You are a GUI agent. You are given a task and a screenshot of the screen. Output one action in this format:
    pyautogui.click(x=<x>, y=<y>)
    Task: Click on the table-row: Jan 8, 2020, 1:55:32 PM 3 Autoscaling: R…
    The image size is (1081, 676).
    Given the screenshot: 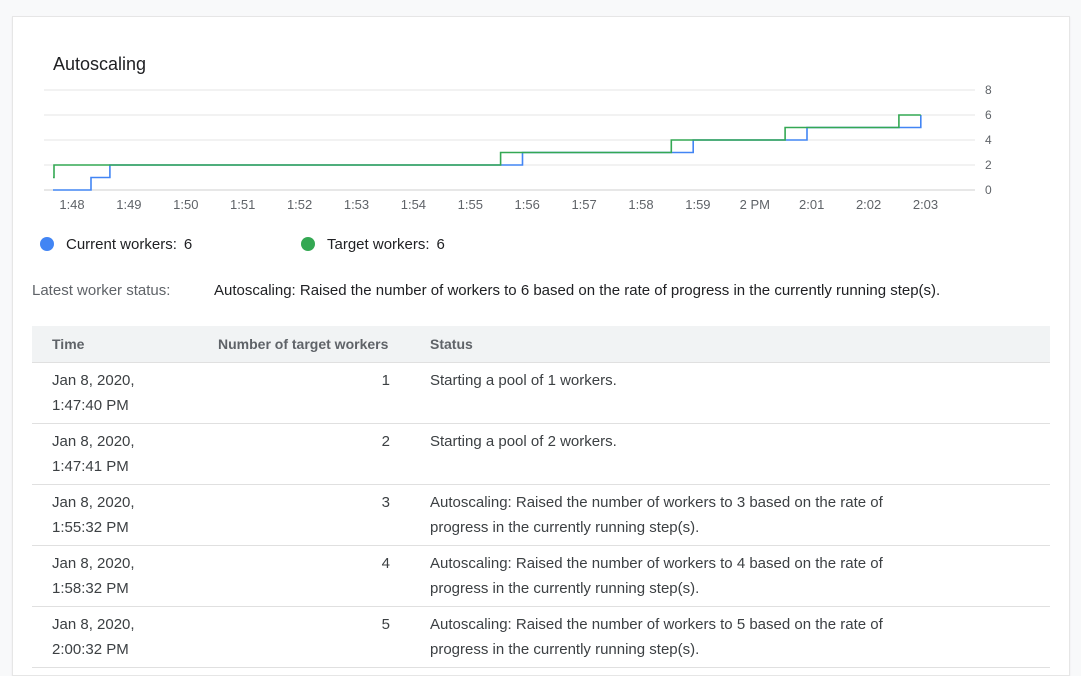 What is the action you would take?
    pyautogui.click(x=541, y=515)
    